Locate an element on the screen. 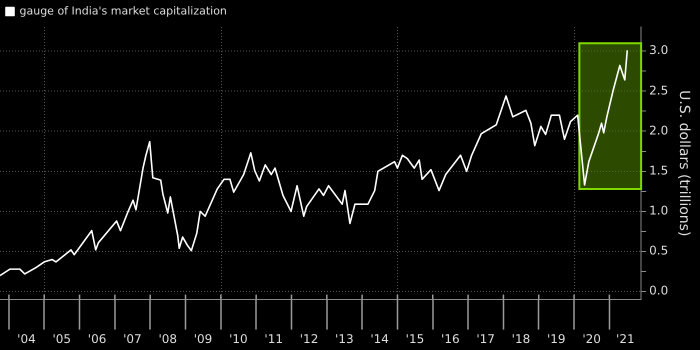  x-tick-label: '10 is located at coordinates (238, 339).